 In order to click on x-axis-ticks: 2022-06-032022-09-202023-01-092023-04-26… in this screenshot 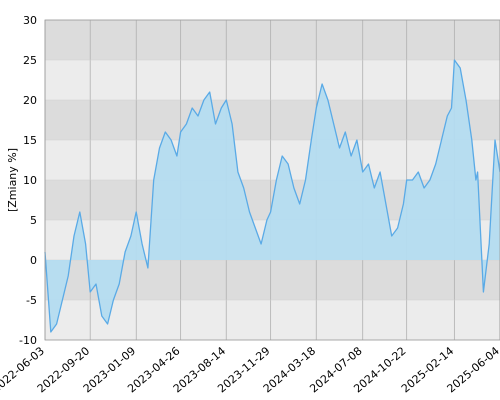, I will do `click(250, 369)`.